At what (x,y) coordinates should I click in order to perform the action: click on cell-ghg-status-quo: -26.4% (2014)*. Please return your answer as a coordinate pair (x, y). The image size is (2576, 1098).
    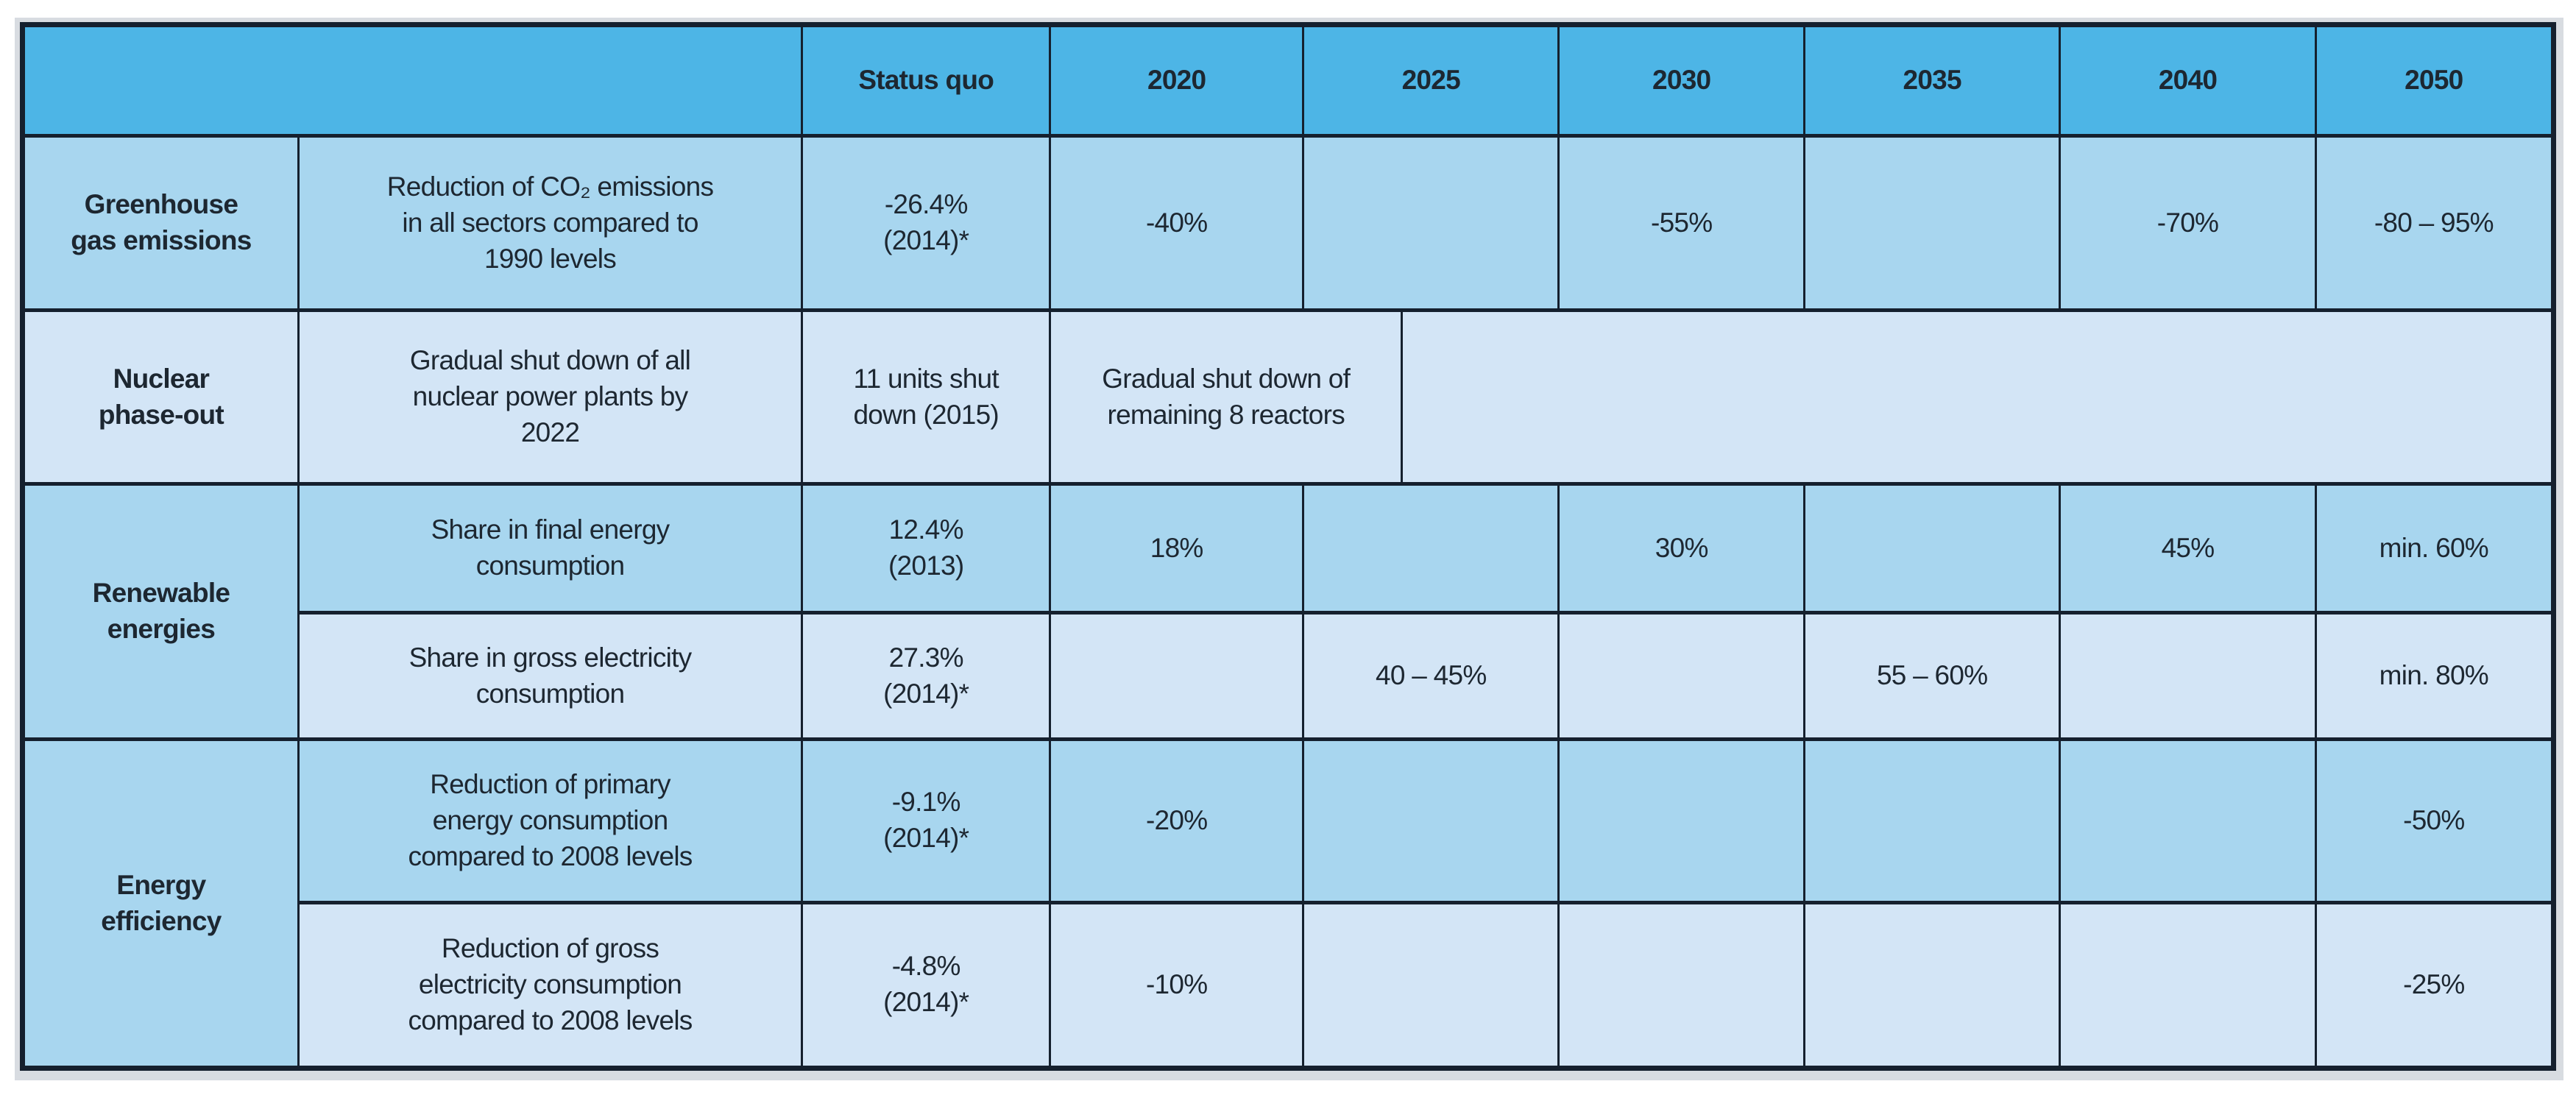
    Looking at the image, I should click on (926, 223).